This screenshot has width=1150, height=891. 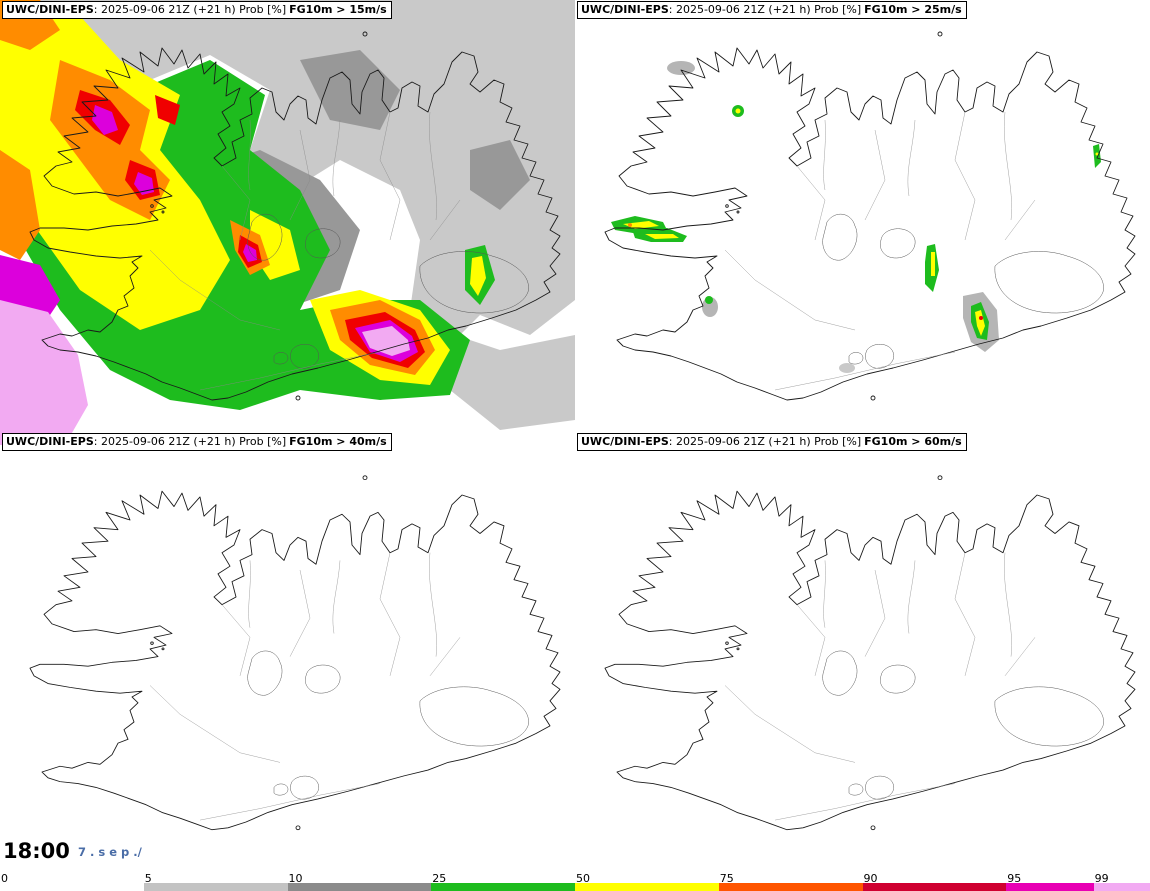 What do you see at coordinates (295, 878) in the screenshot?
I see `legend-tick-label: 10` at bounding box center [295, 878].